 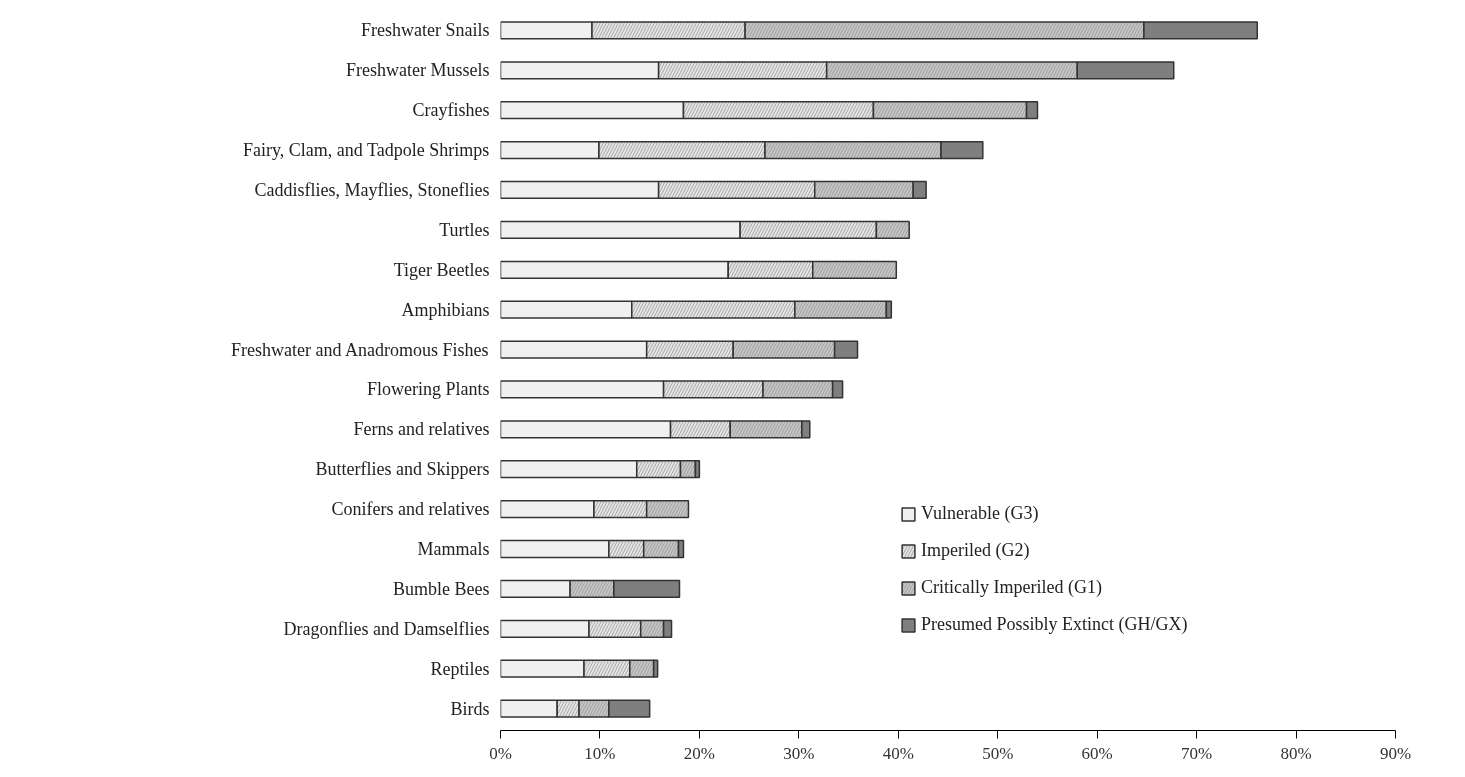 I want to click on y-tick-label: Tiger Beetles, so click(x=441, y=269).